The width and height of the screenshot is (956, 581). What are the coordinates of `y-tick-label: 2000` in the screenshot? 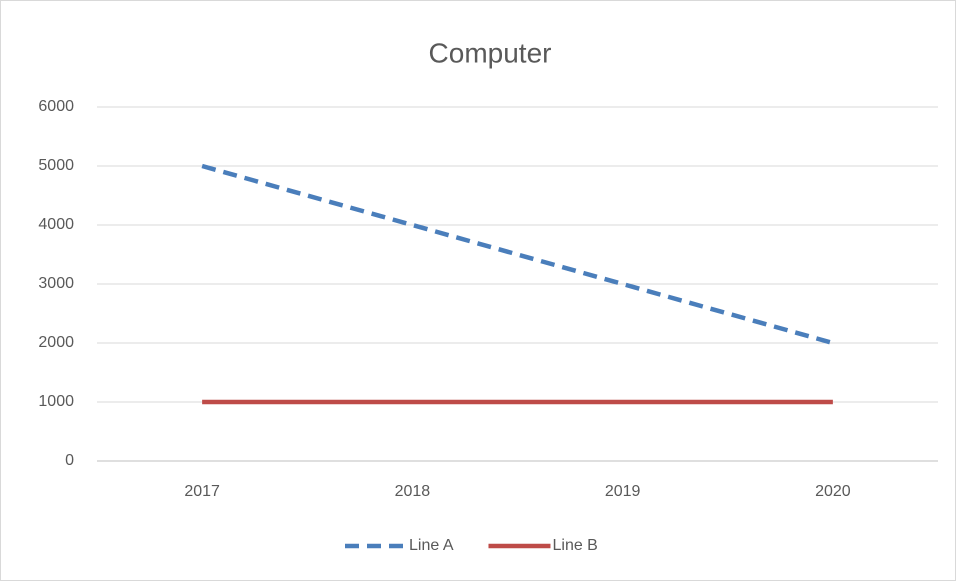 It's located at (56, 342).